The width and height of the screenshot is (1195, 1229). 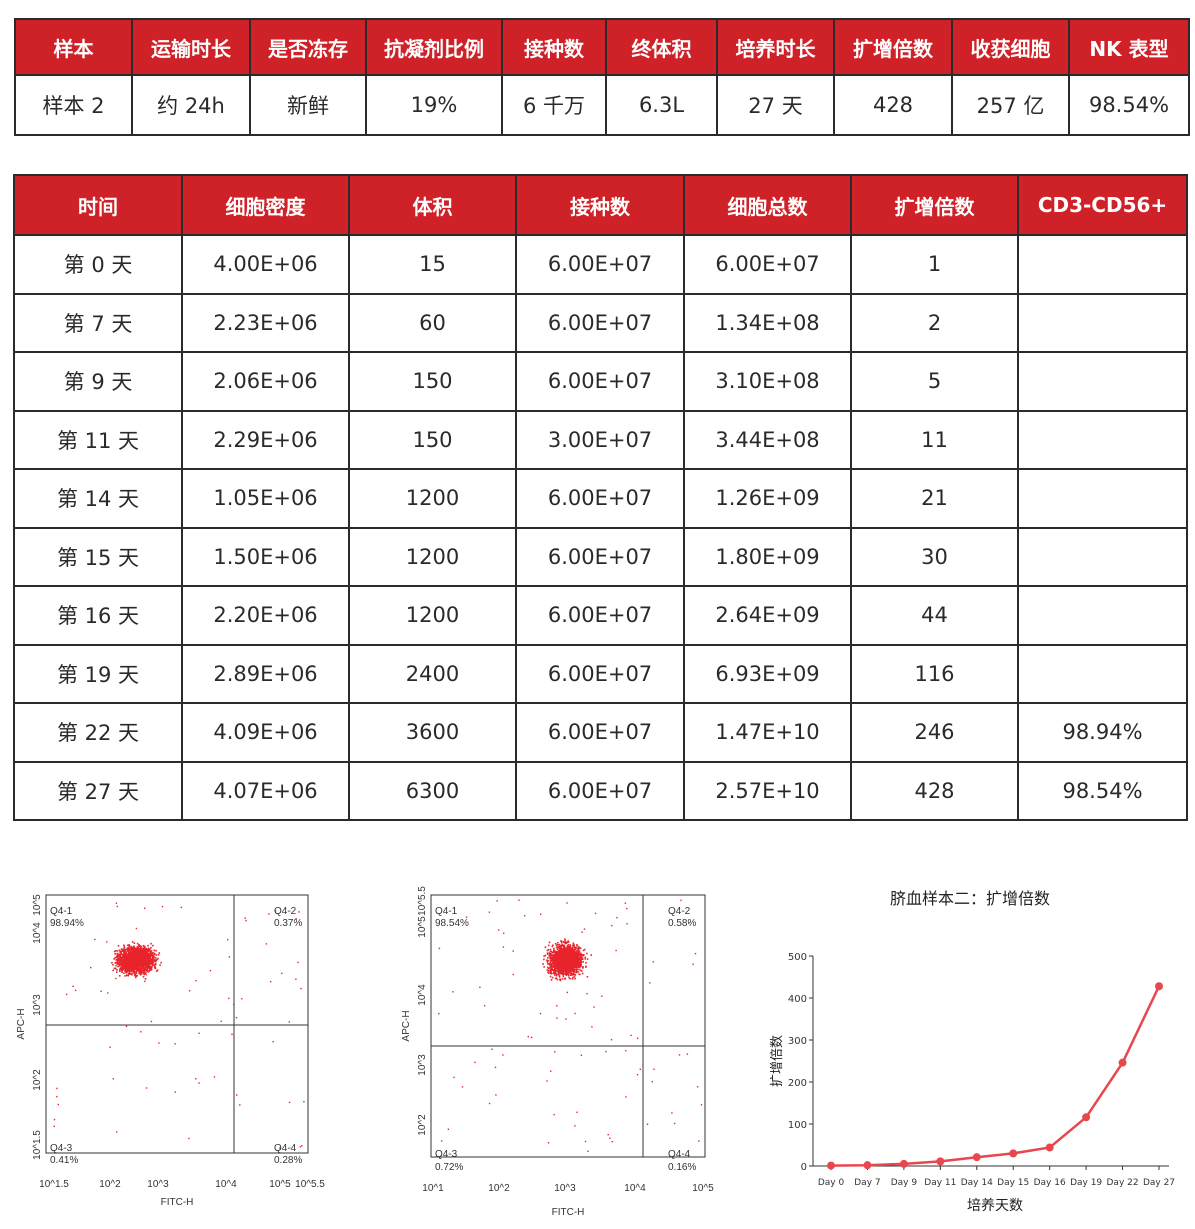 What do you see at coordinates (767, 498) in the screenshot?
I see `table-cell: 1.26E+09` at bounding box center [767, 498].